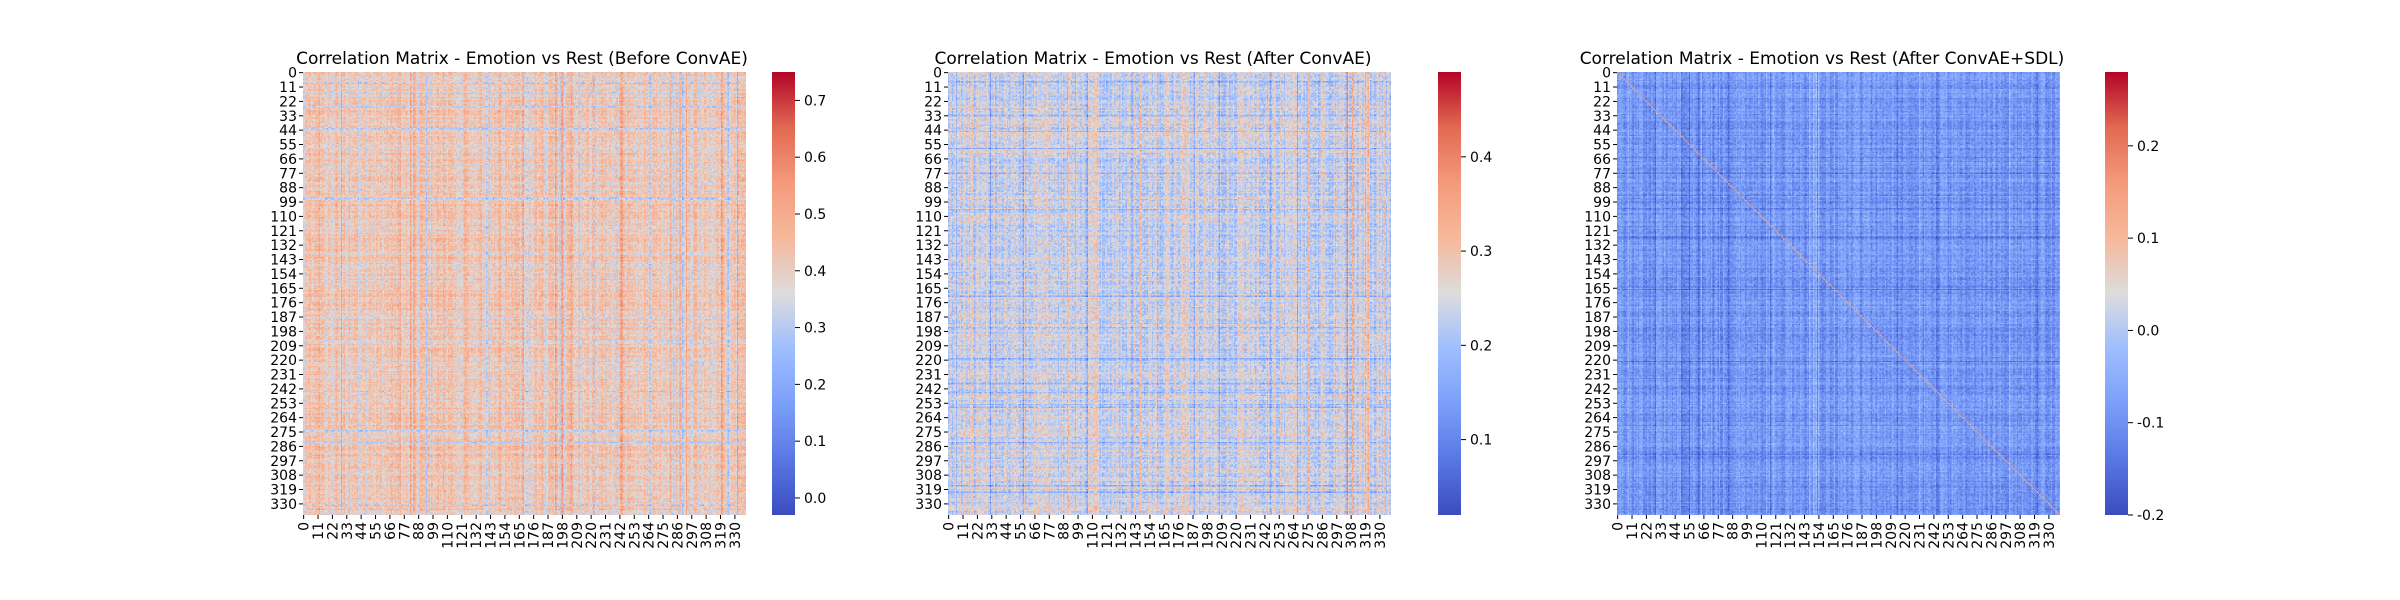 This screenshot has width=2400, height=600. I want to click on colorbar-tick-label: 0.6, so click(815, 158).